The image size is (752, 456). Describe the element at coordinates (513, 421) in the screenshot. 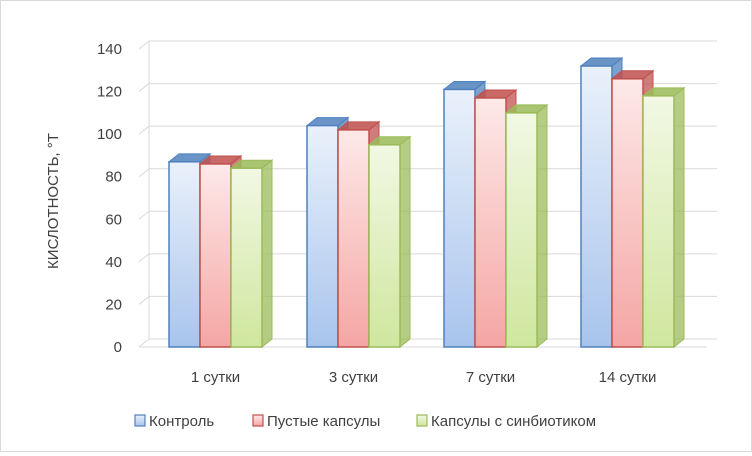

I see `legend-label: Капсулы с синбиотиком` at that location.